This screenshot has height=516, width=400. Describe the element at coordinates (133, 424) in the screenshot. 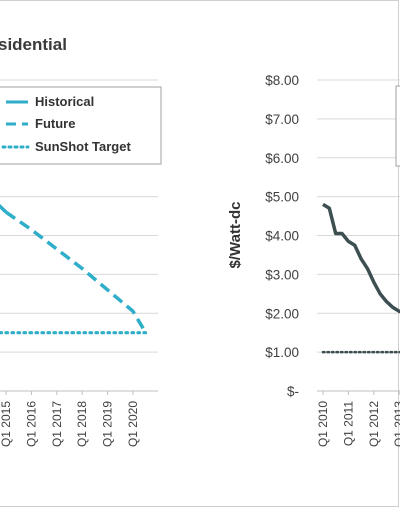

I see `left-x-tick-label: Q1 2020` at that location.